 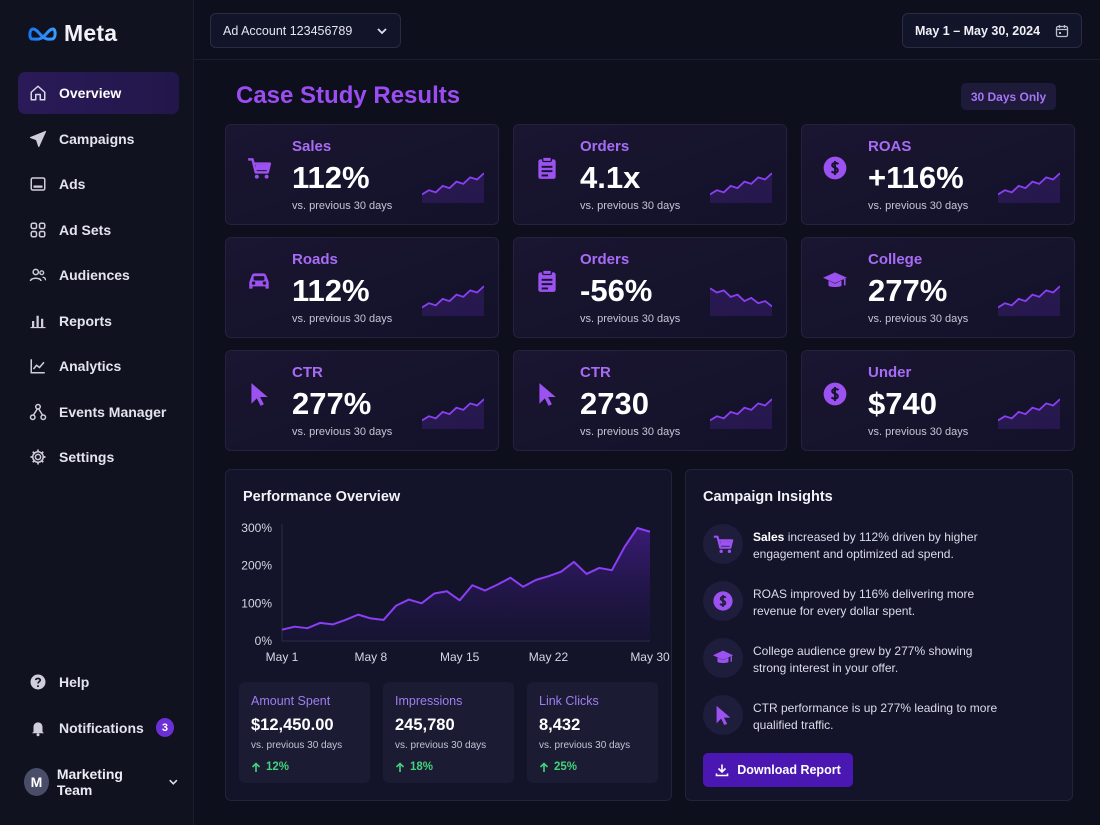 What do you see at coordinates (38, 184) in the screenshot?
I see `ad-screen-icon` at bounding box center [38, 184].